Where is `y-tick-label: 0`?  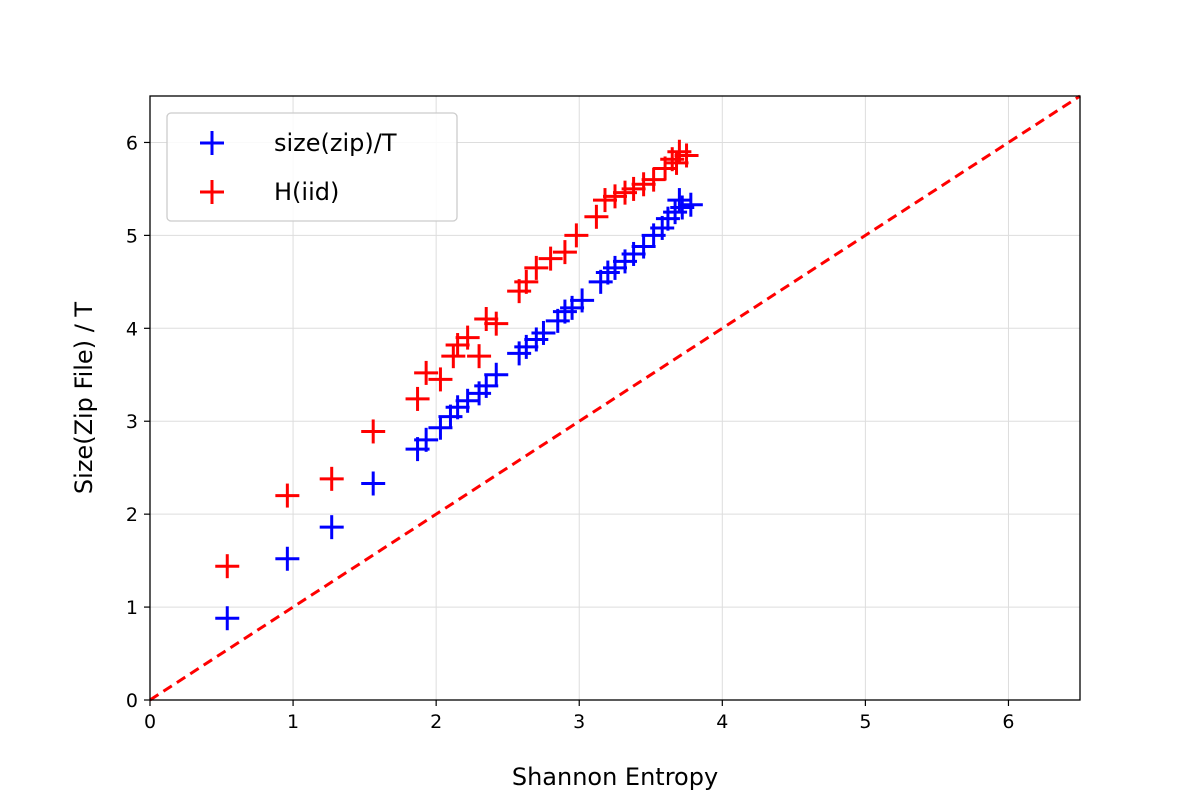 y-tick-label: 0 is located at coordinates (132, 701).